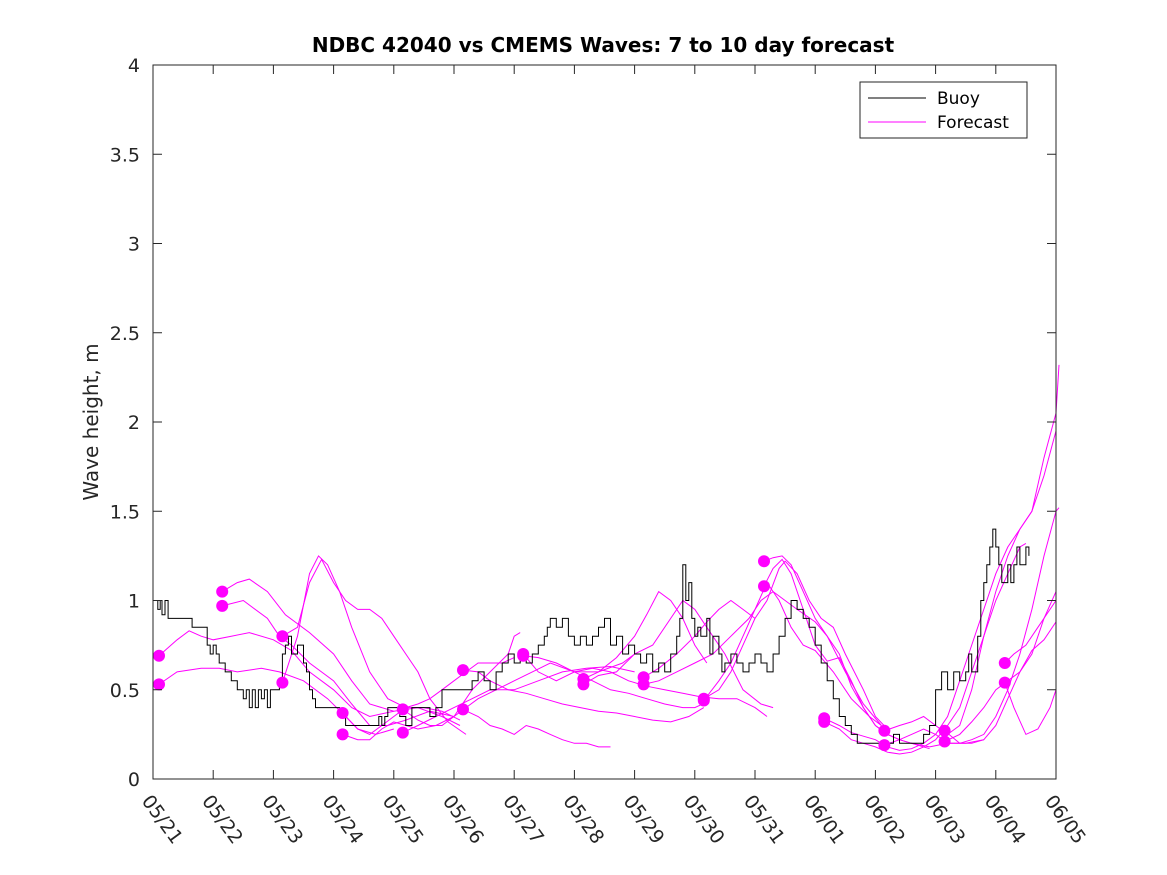 The height and width of the screenshot is (875, 1167). What do you see at coordinates (134, 245) in the screenshot?
I see `y-tick-label: 3` at bounding box center [134, 245].